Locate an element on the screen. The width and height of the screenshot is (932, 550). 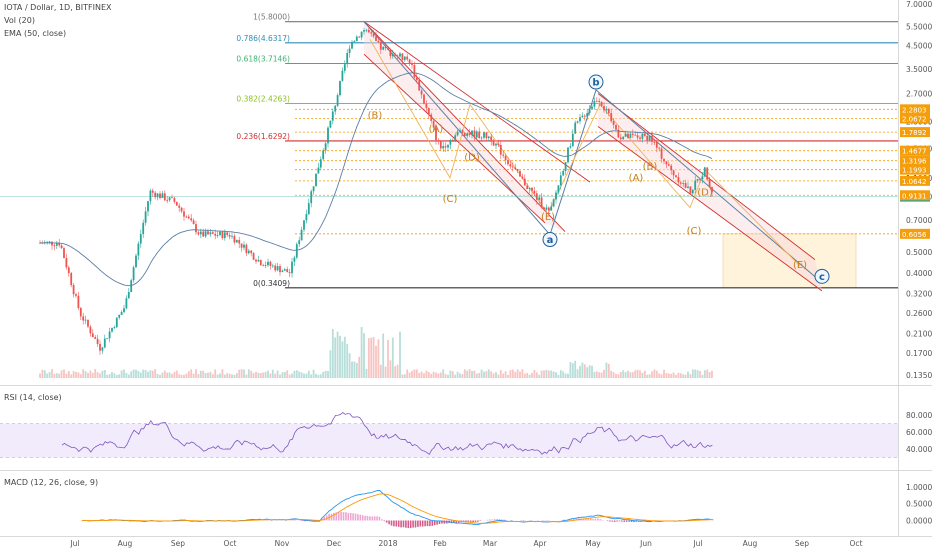
rsi-axis-tick-label: 80.0000 is located at coordinates (919, 415).